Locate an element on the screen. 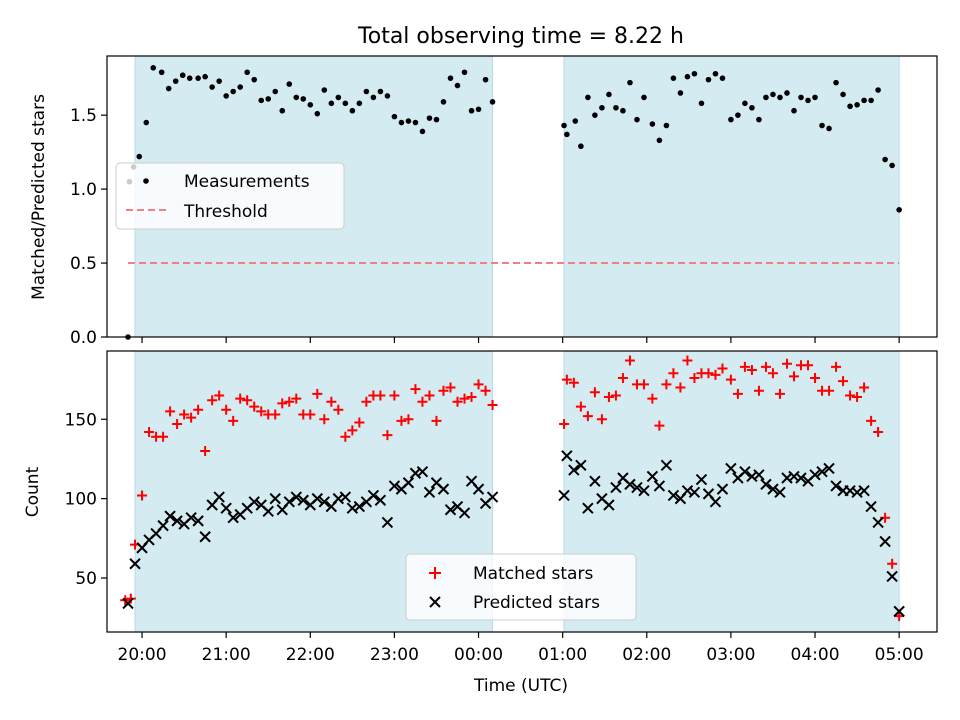  legend-matched-label: Matched stars is located at coordinates (533, 574).